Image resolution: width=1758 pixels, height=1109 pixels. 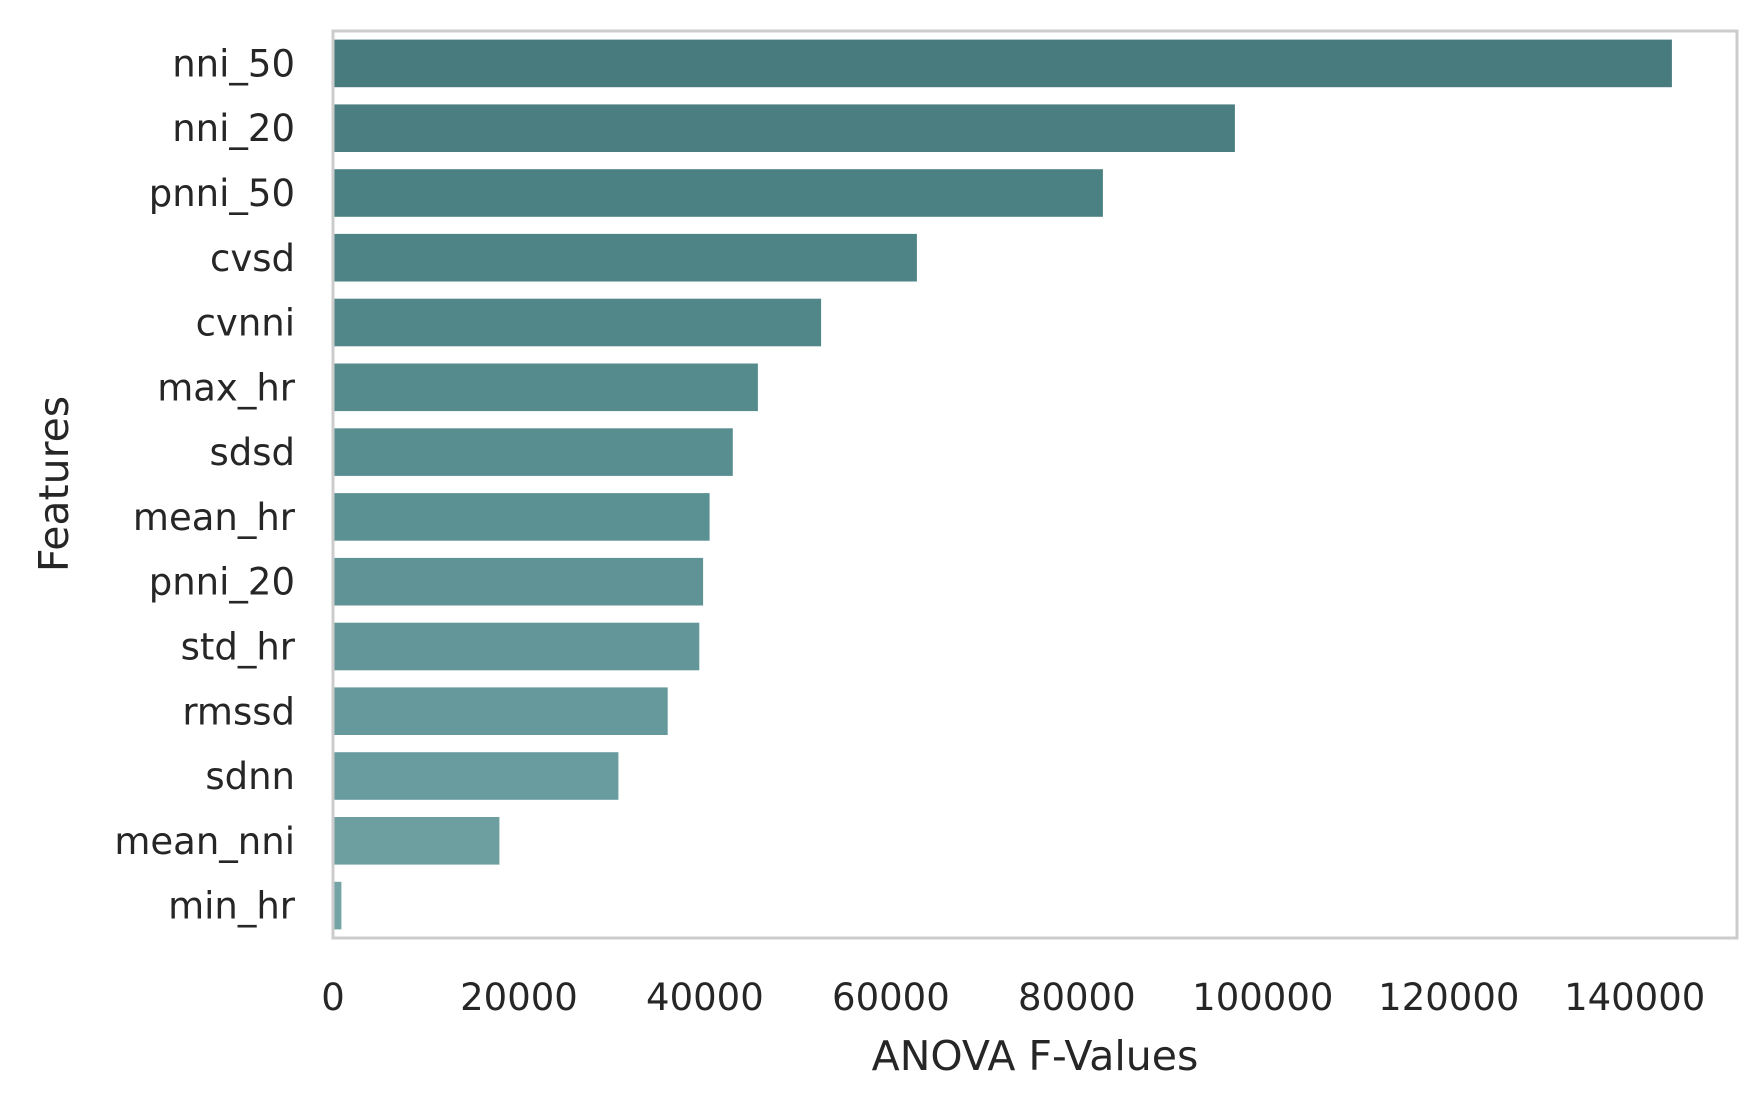 I want to click on x-axis-title: ANOVA F-Values, so click(x=1035, y=1056).